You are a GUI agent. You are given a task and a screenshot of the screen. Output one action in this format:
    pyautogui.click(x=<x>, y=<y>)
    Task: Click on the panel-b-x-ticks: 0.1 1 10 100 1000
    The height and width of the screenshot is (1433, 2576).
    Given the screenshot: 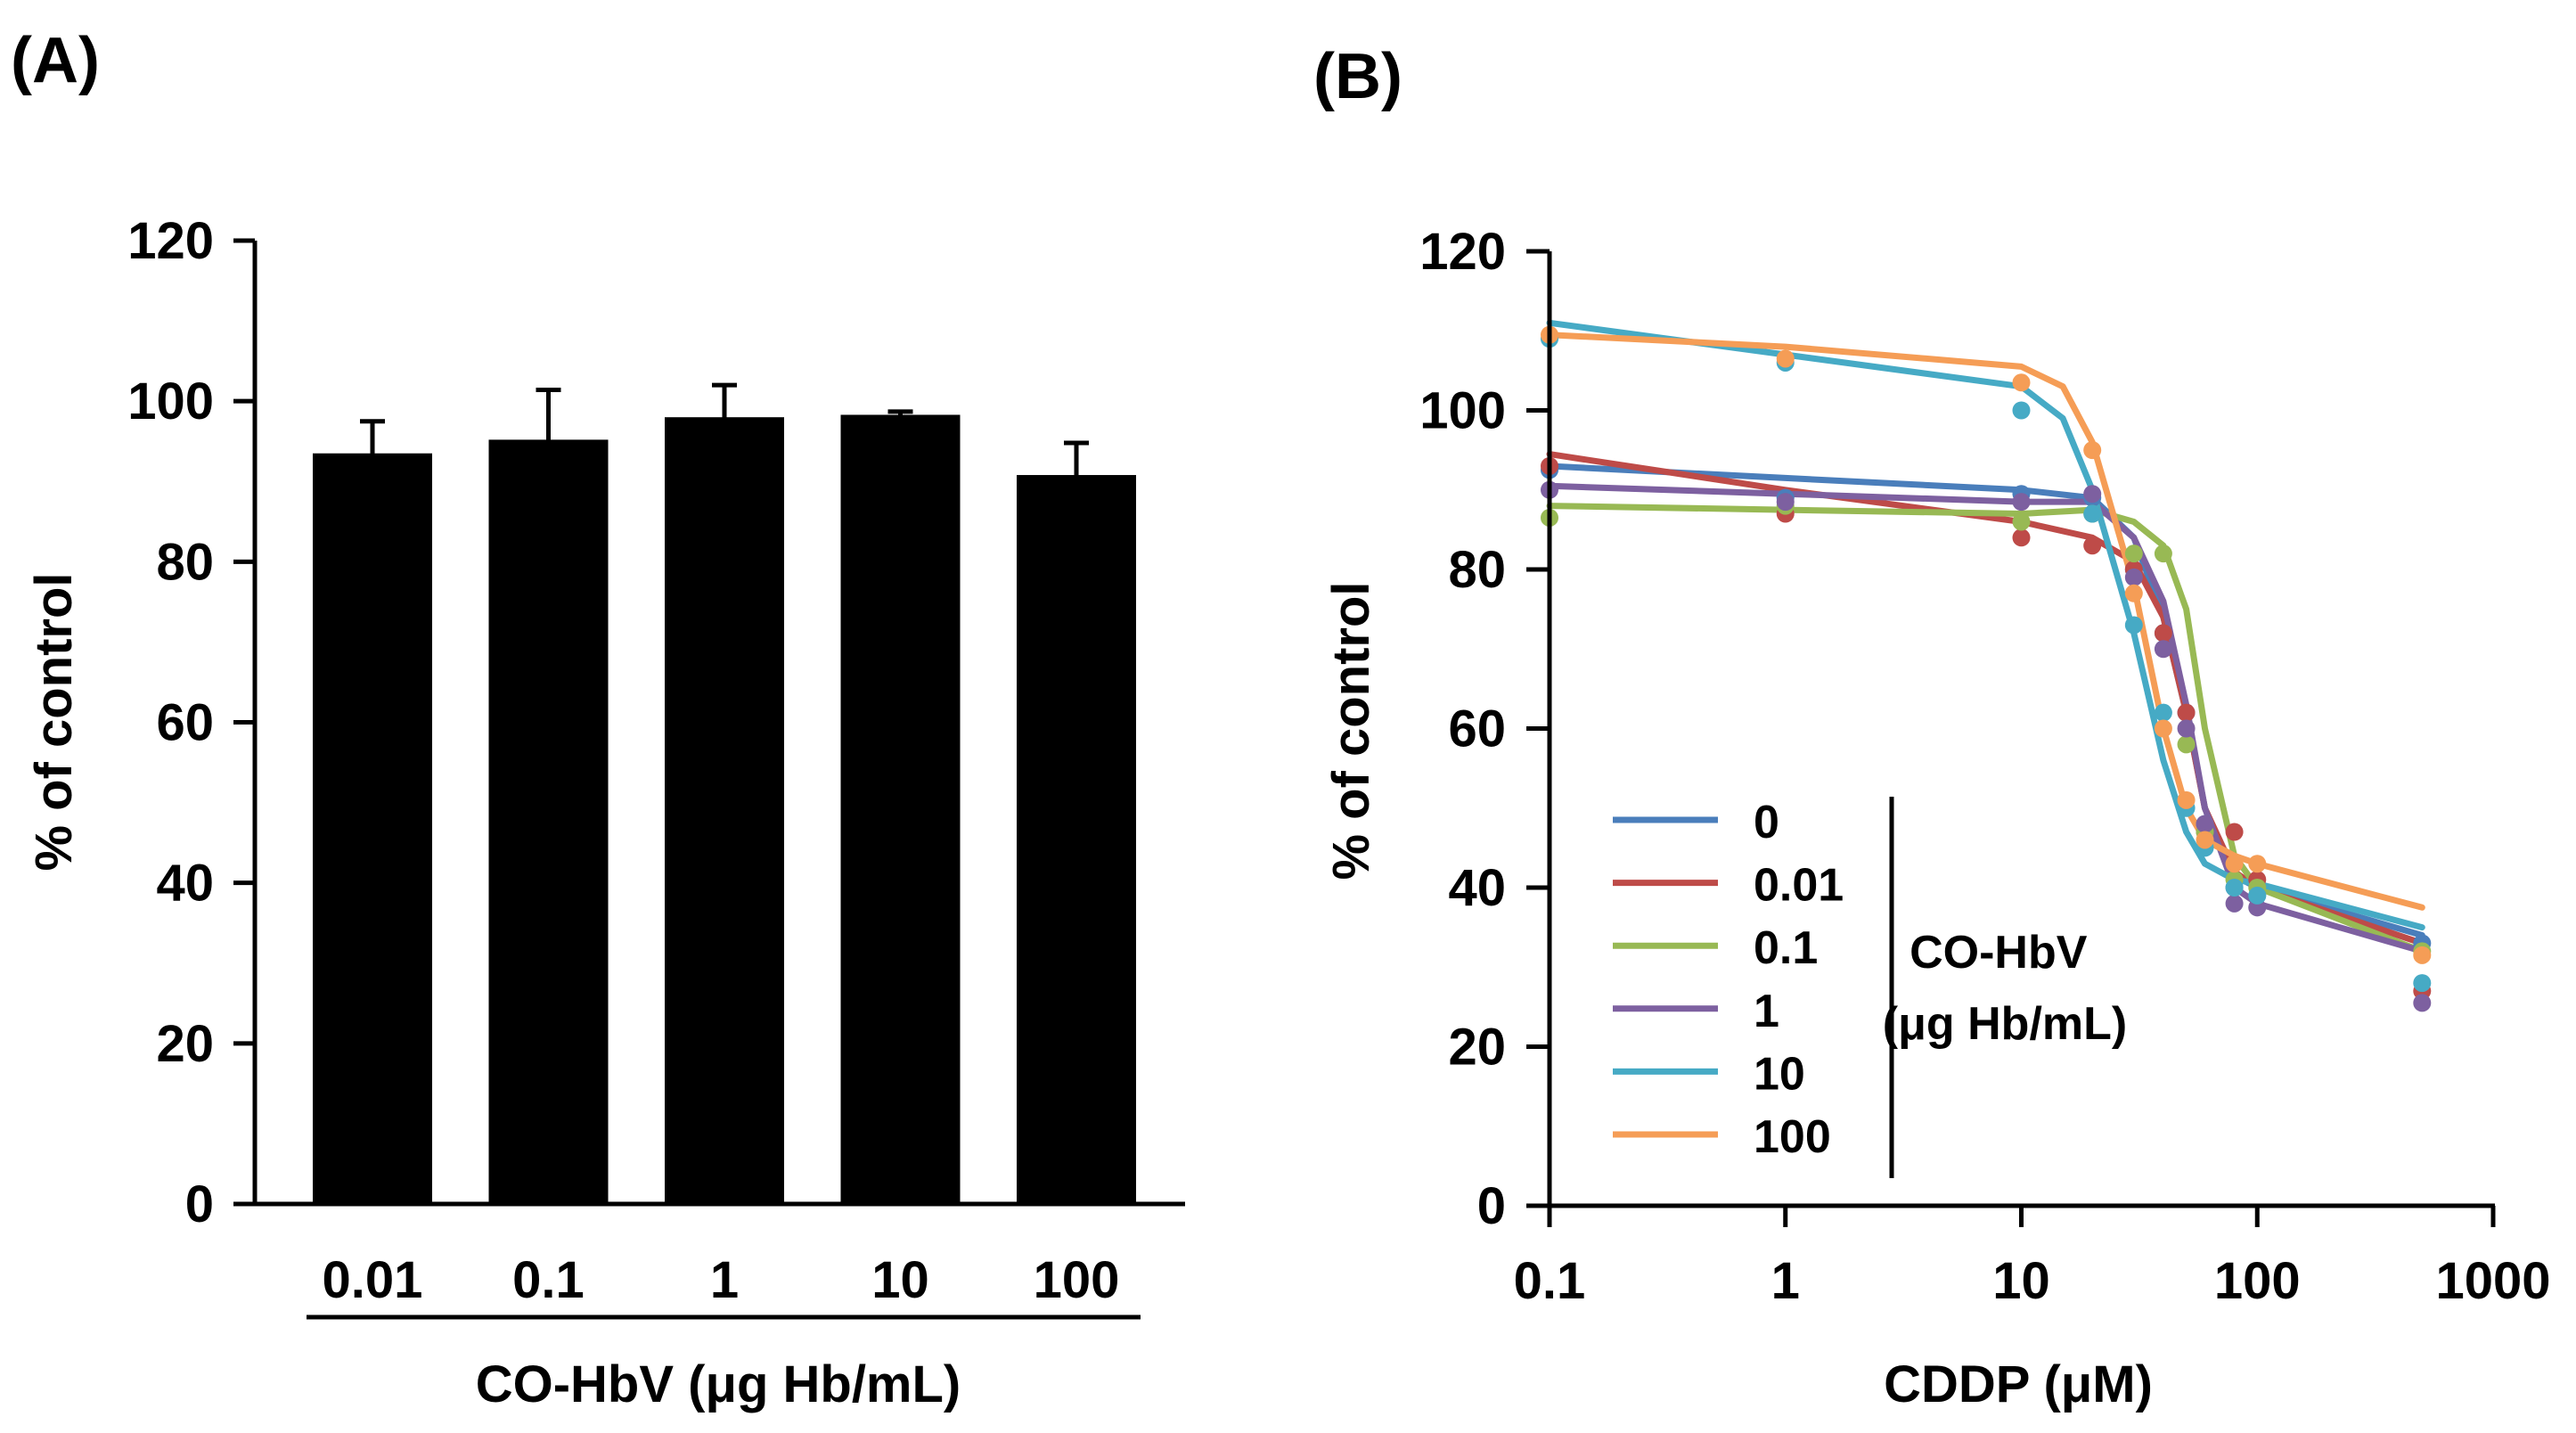 What is the action you would take?
    pyautogui.click(x=2032, y=1258)
    